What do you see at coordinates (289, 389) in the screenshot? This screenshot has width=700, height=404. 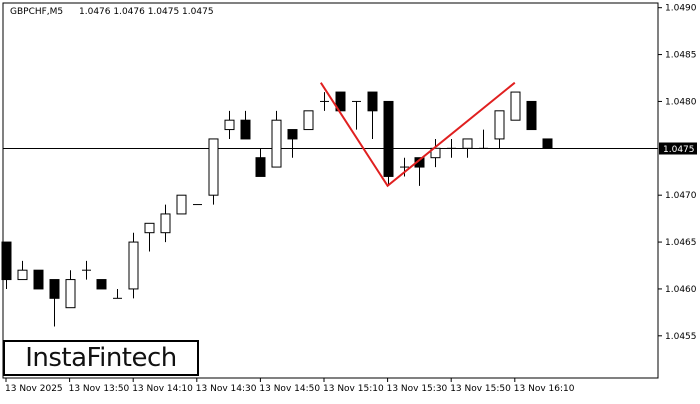 I see `x-tick-label: 13 Nov 14:50` at bounding box center [289, 389].